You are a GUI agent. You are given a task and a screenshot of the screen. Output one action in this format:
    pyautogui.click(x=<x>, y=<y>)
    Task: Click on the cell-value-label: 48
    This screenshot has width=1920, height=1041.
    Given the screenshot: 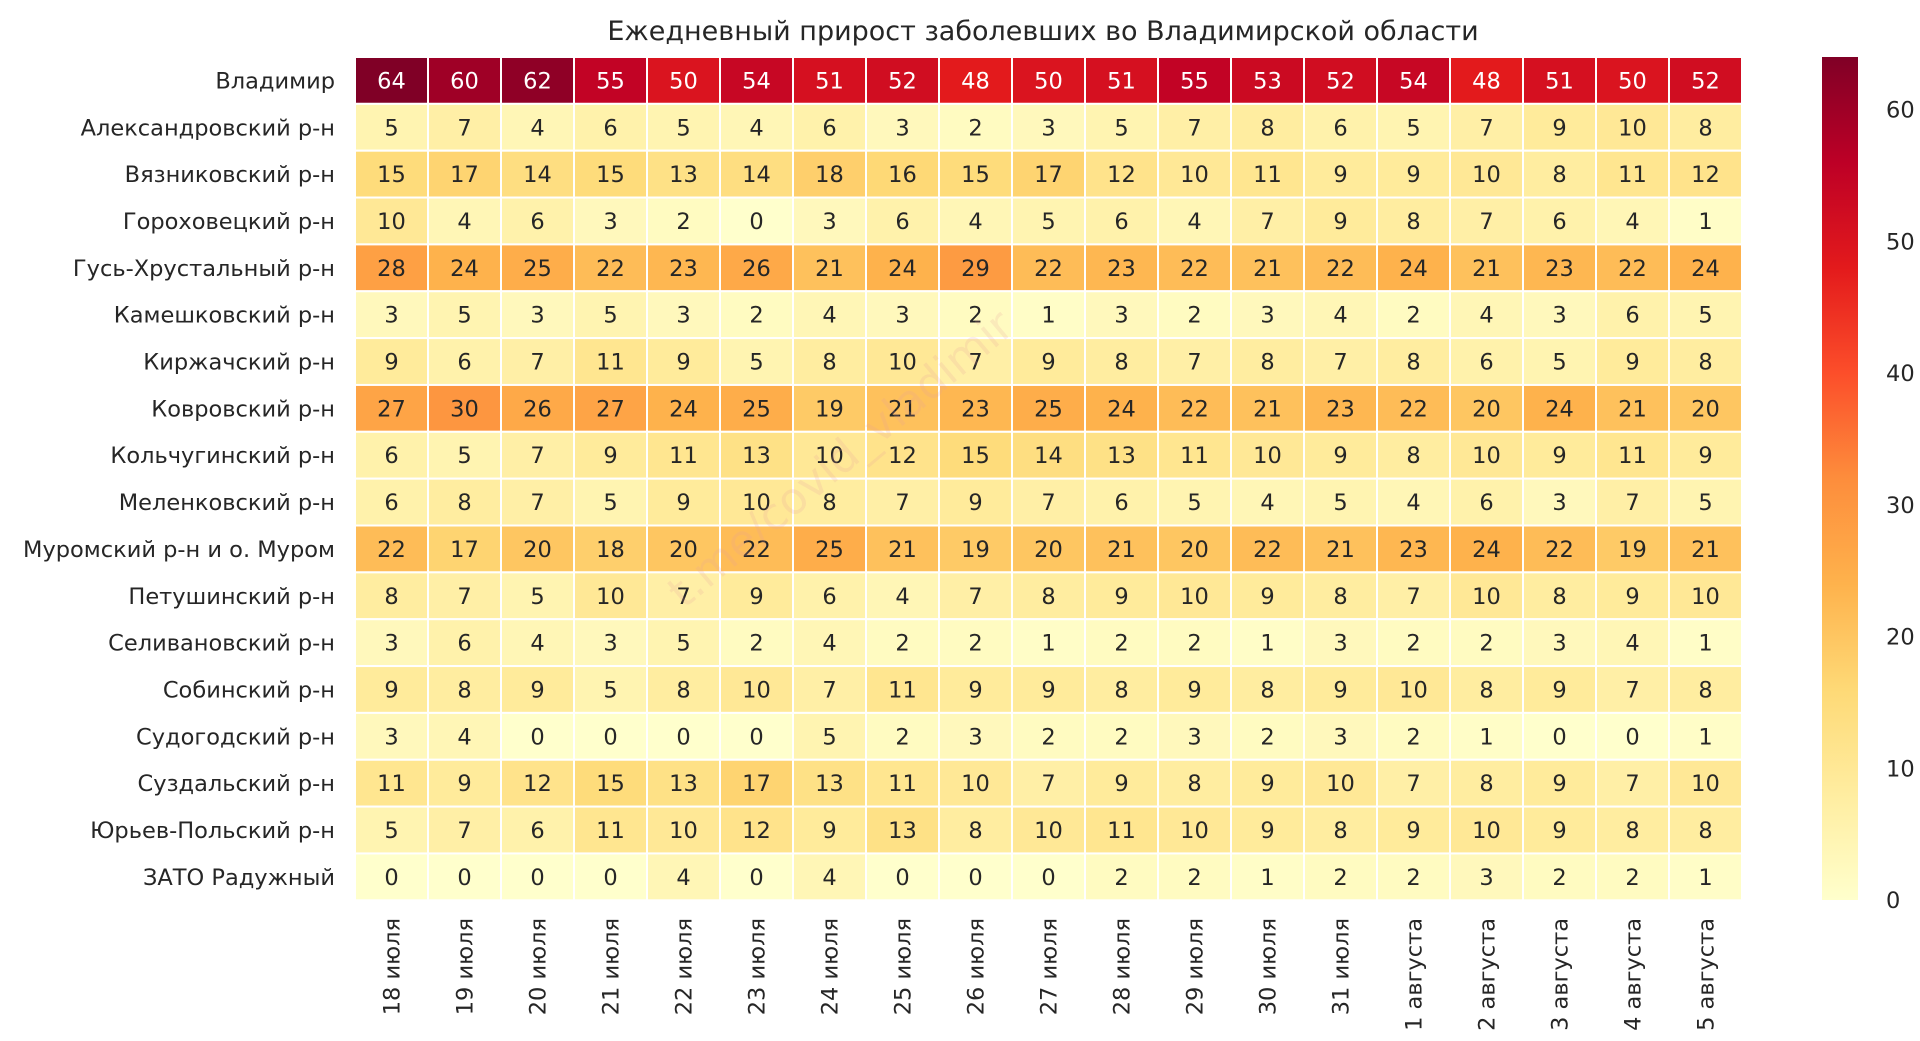 What is the action you would take?
    pyautogui.click(x=1486, y=81)
    